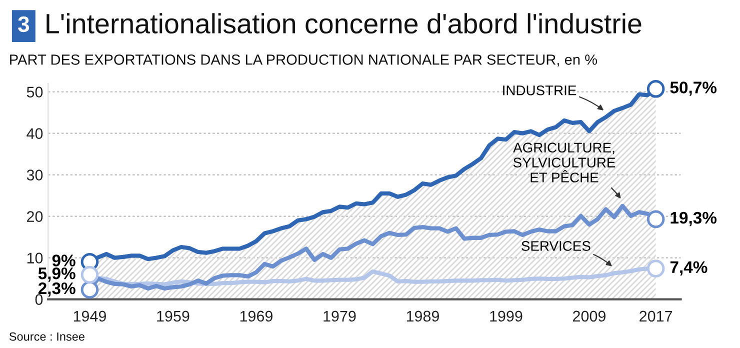 This screenshot has width=740, height=348. Describe the element at coordinates (24, 24) in the screenshot. I see `text: 3` at that location.